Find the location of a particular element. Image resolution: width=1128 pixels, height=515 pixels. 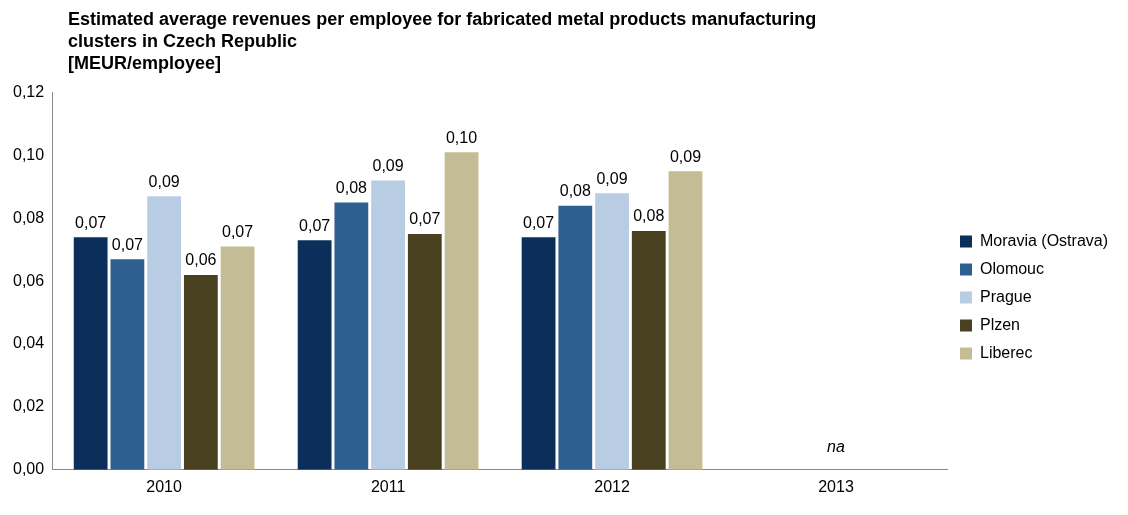

legend-label: Plzen is located at coordinates (1000, 324).